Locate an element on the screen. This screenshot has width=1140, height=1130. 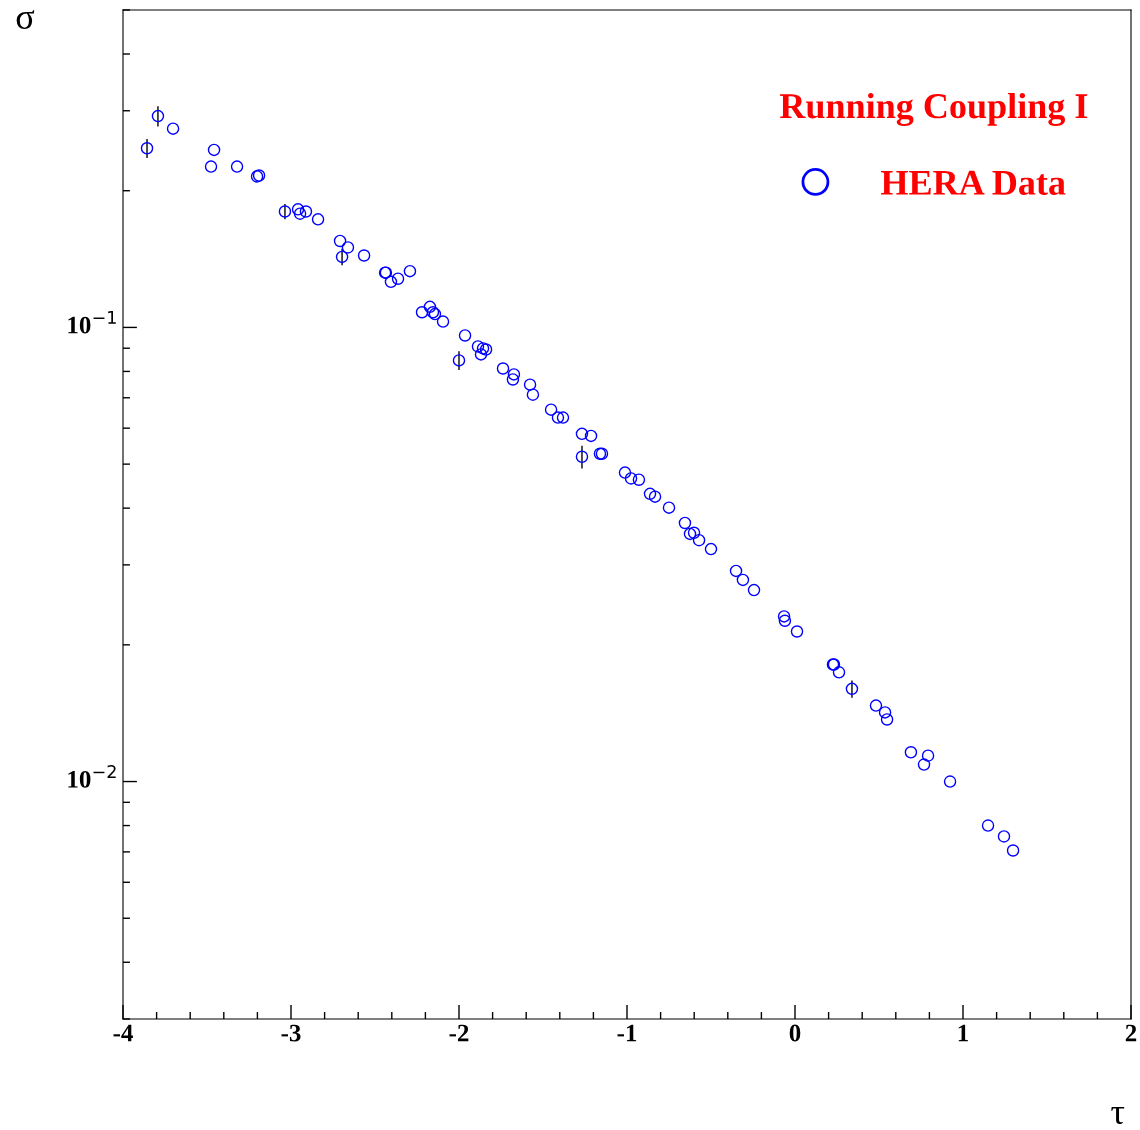
x-axis-title: τ is located at coordinates (1118, 1116).